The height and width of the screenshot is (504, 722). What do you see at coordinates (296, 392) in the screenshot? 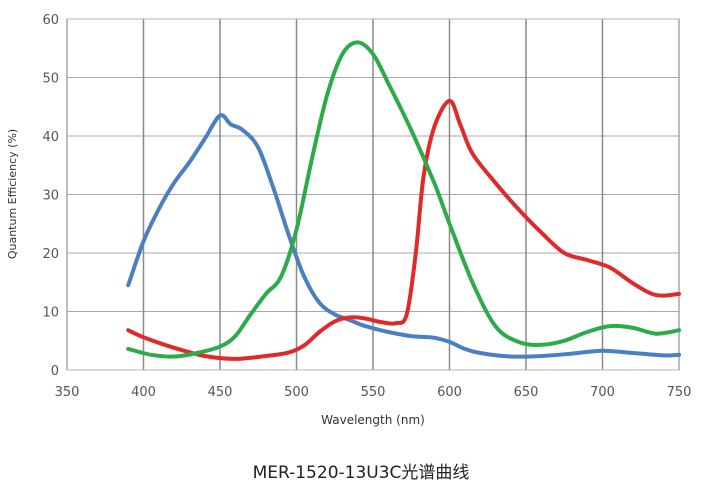
I see `x-tick-label: 500` at bounding box center [296, 392].